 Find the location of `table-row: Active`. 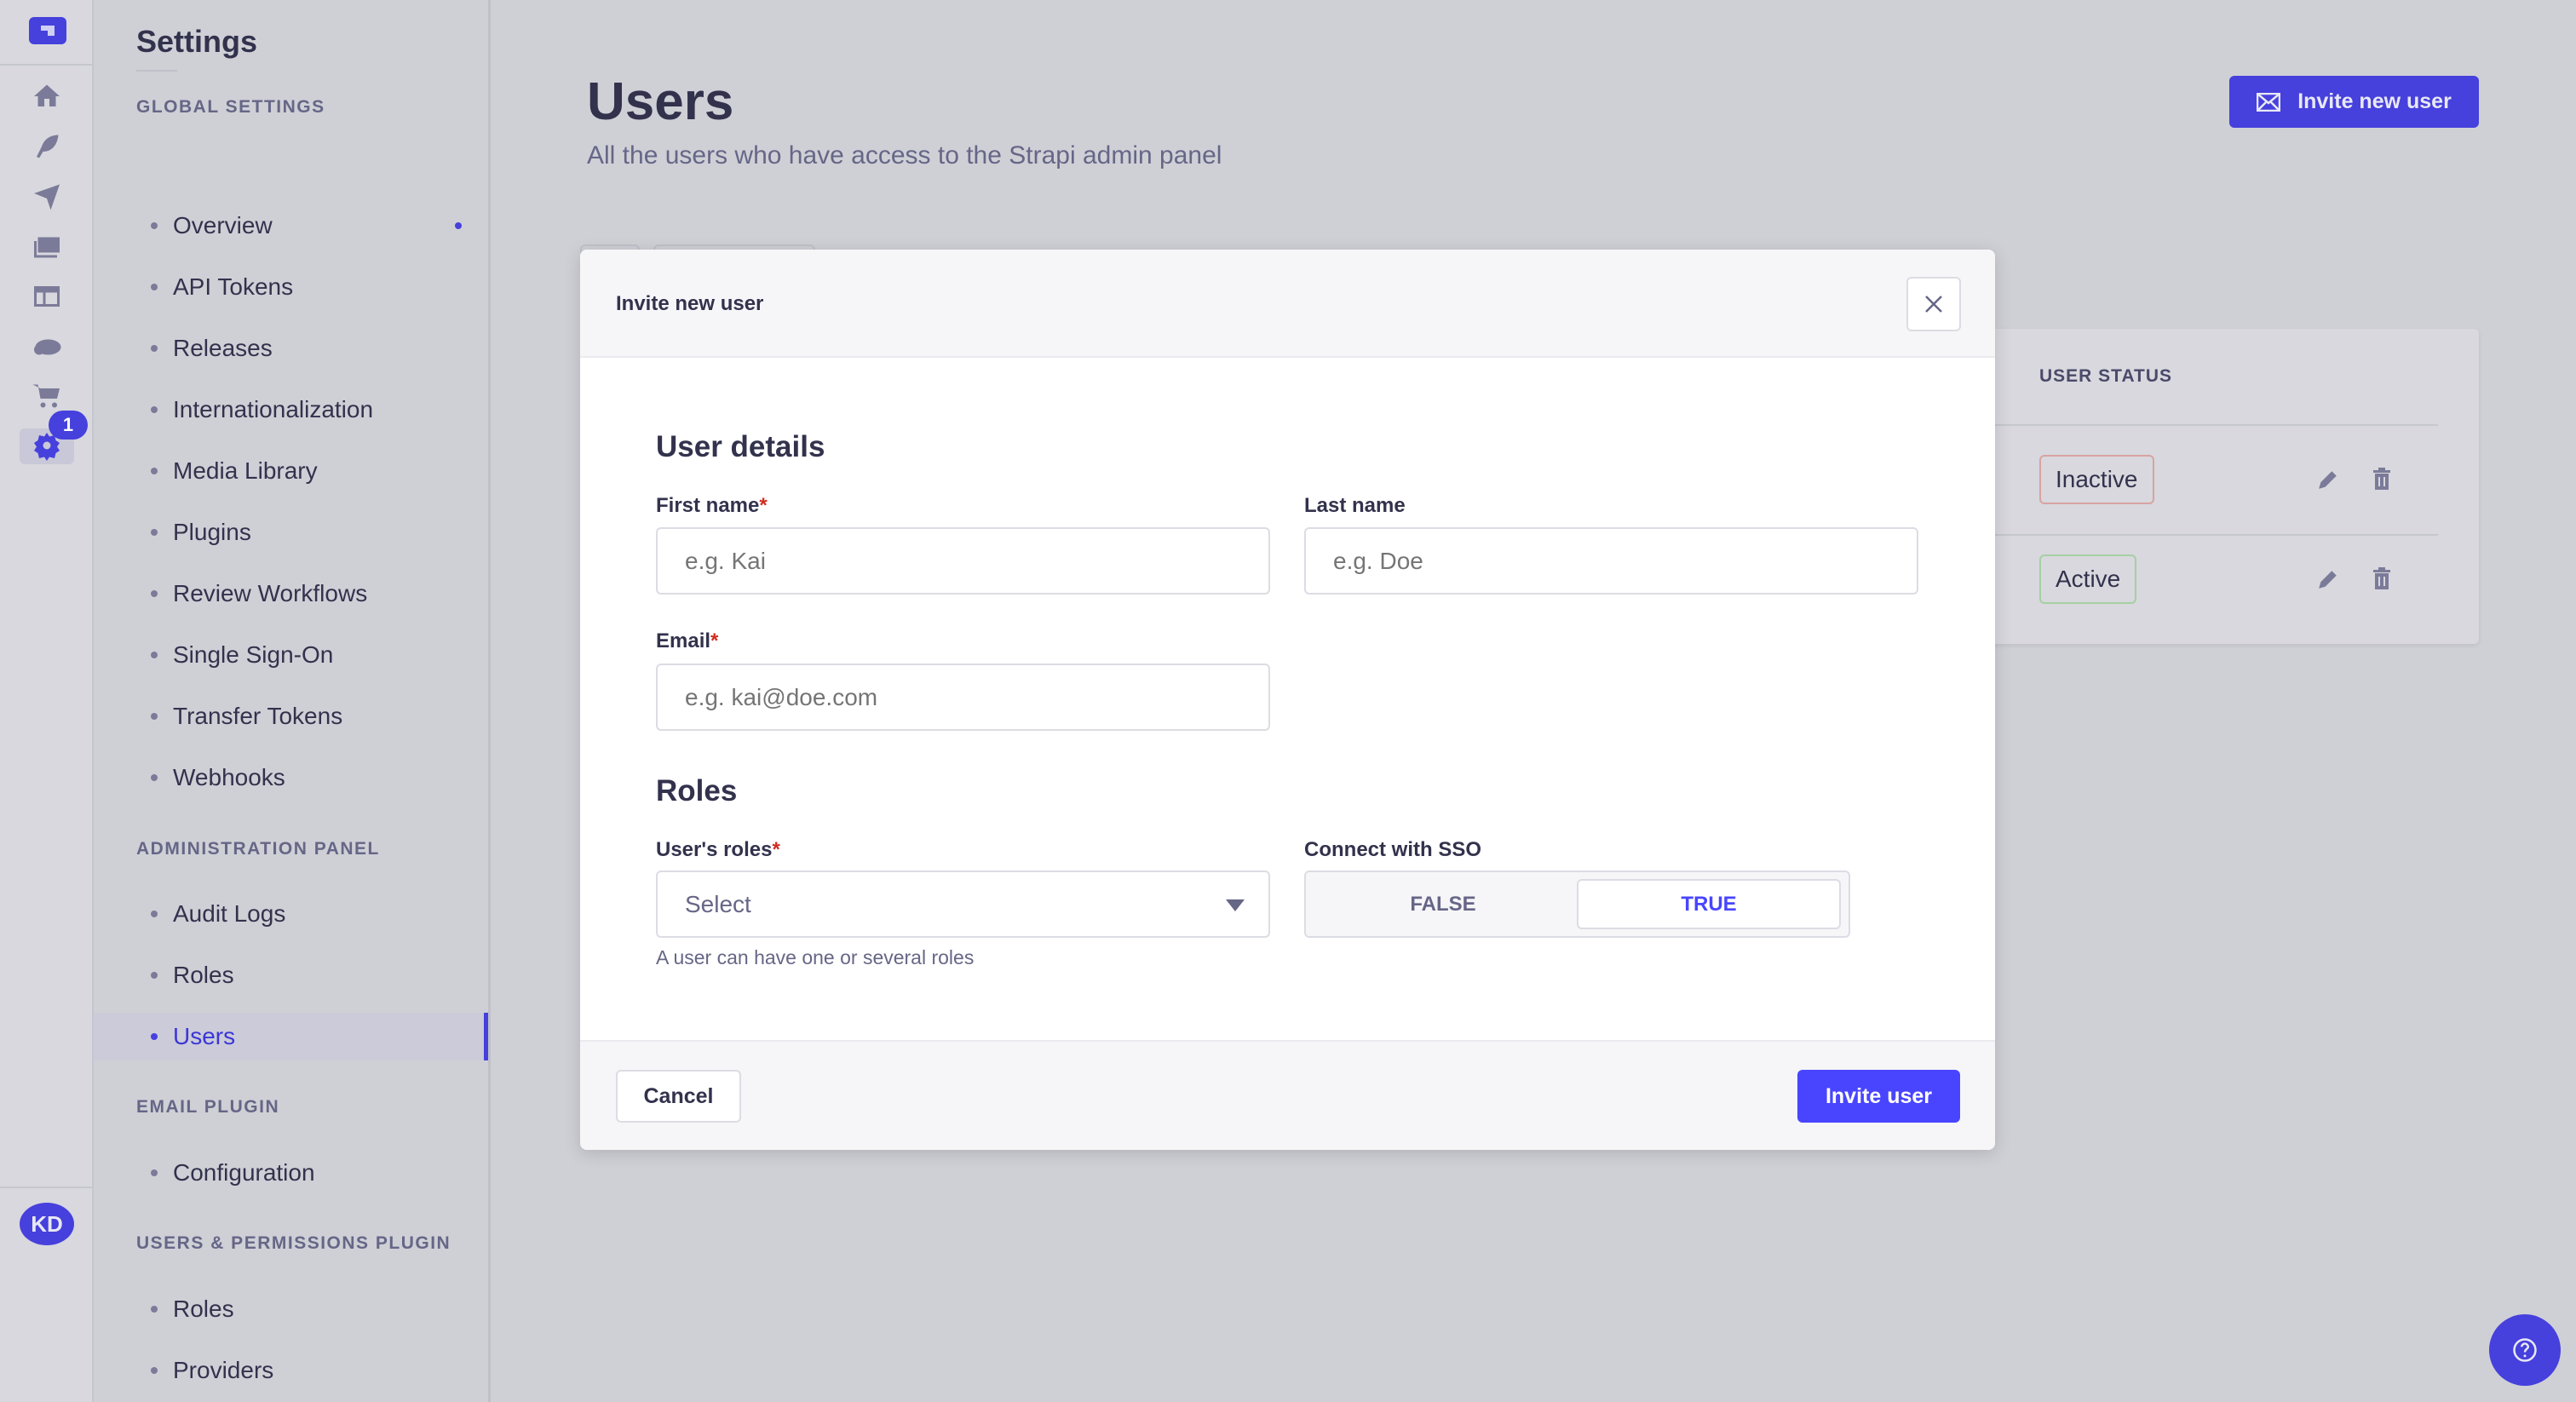

table-row: Active is located at coordinates (2219, 589).